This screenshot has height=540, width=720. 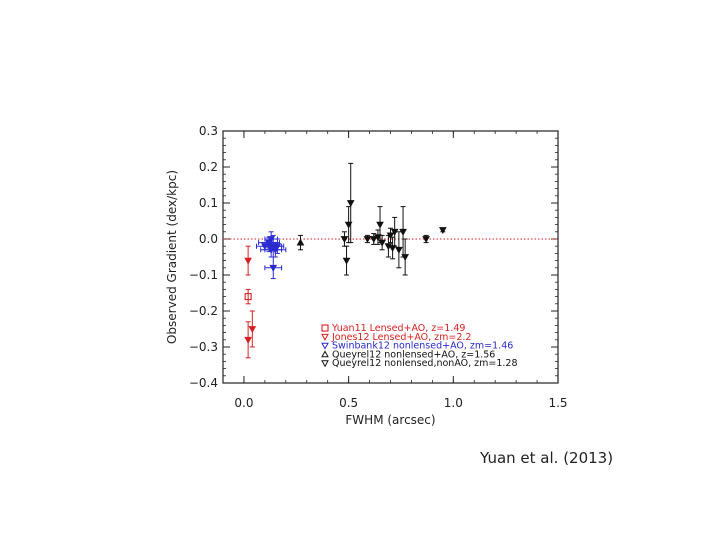 I want to click on legend-label: Jones12 Lensed+AO, zm=2.2, so click(x=401, y=337).